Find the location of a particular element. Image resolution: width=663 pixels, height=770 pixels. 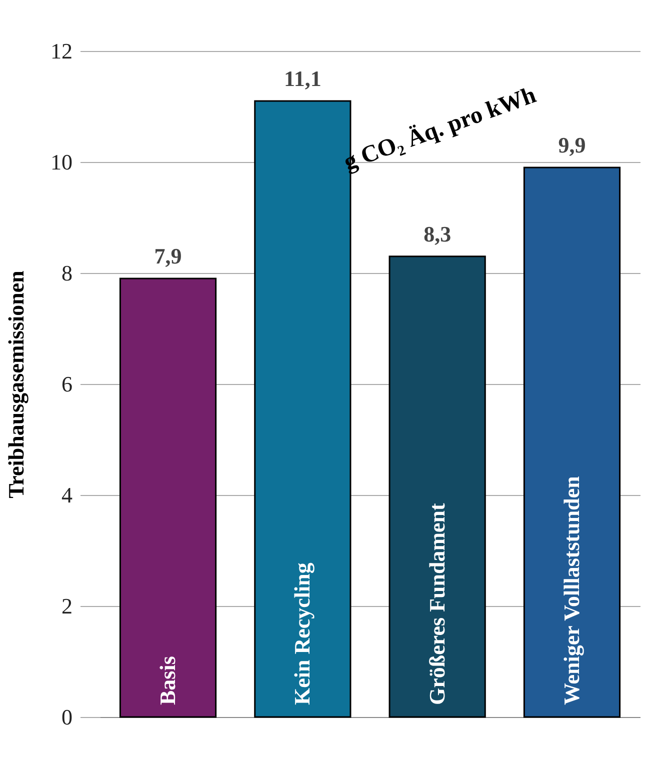

data-label: 8,3 is located at coordinates (438, 233).